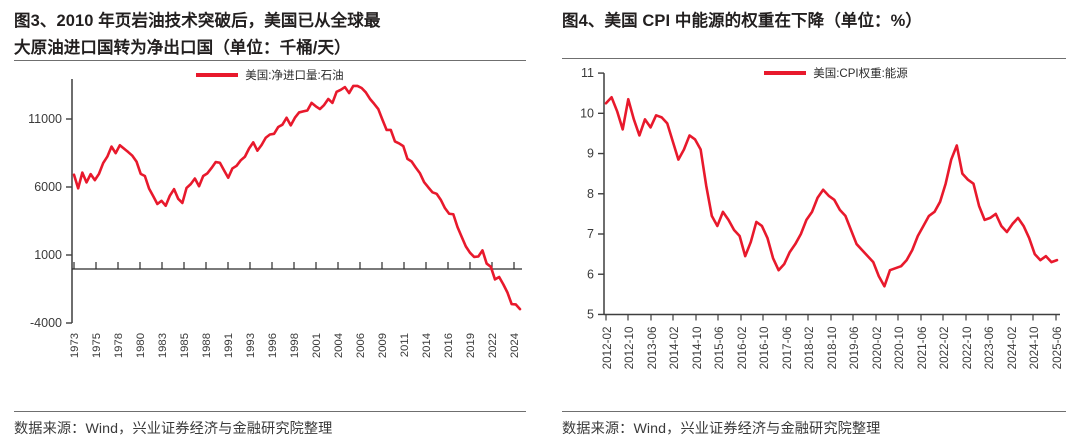  I want to click on figure-3-xtick-label: 1998, so click(295, 345).